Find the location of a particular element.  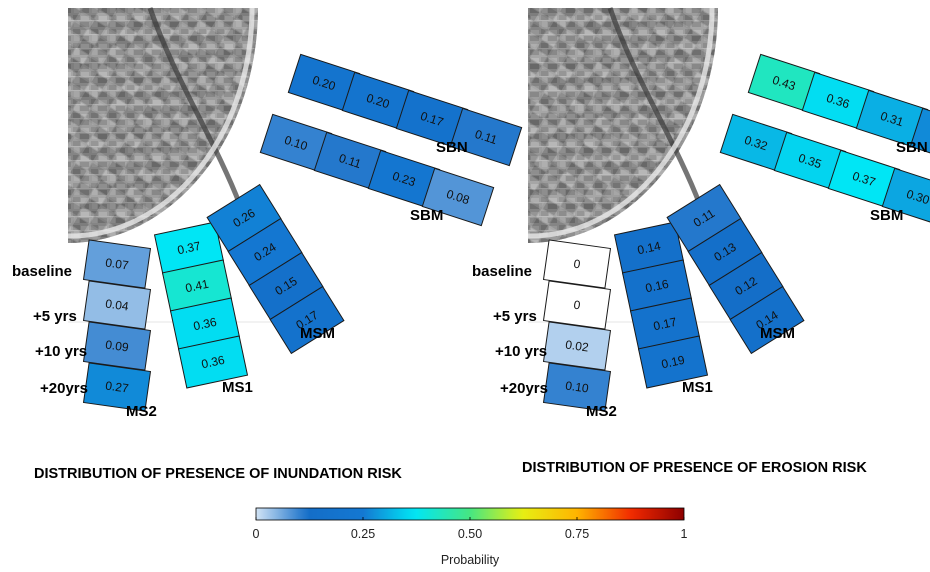

erosion-cell-ms1-3: 0.19 is located at coordinates (673, 362).